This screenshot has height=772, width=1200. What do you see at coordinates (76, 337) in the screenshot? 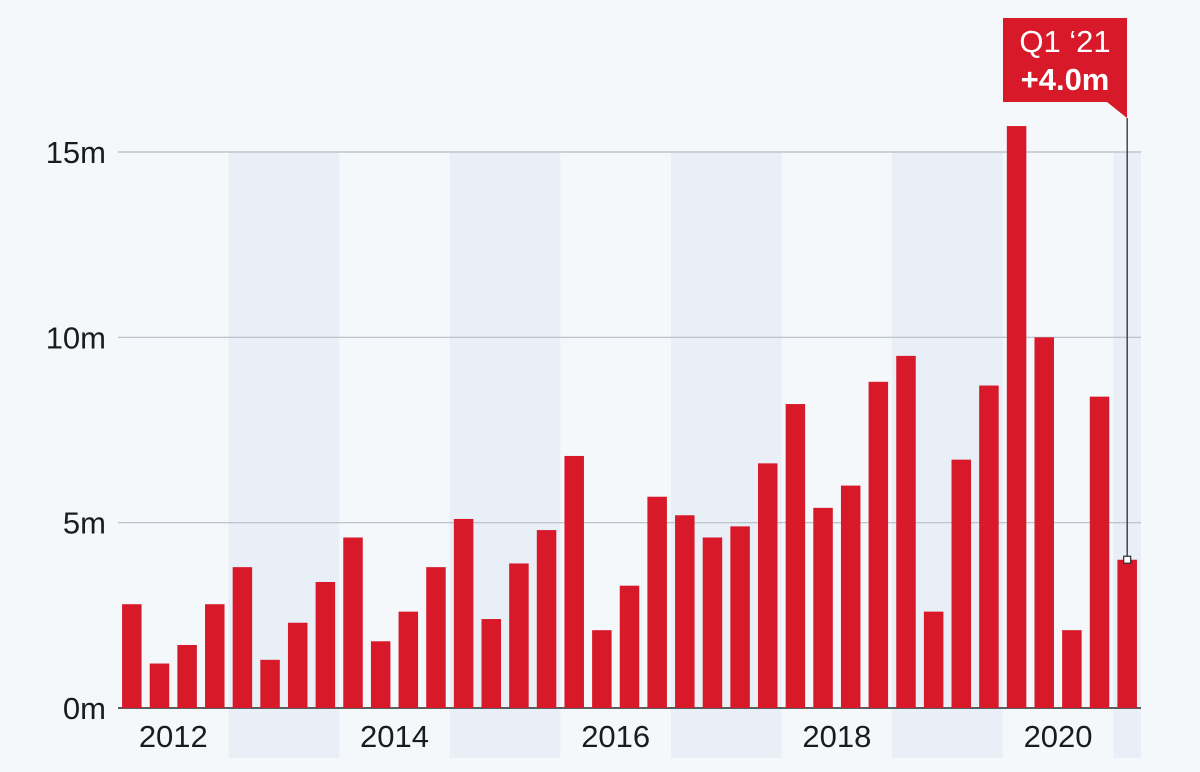
I see `y-tick-label: 10m` at bounding box center [76, 337].